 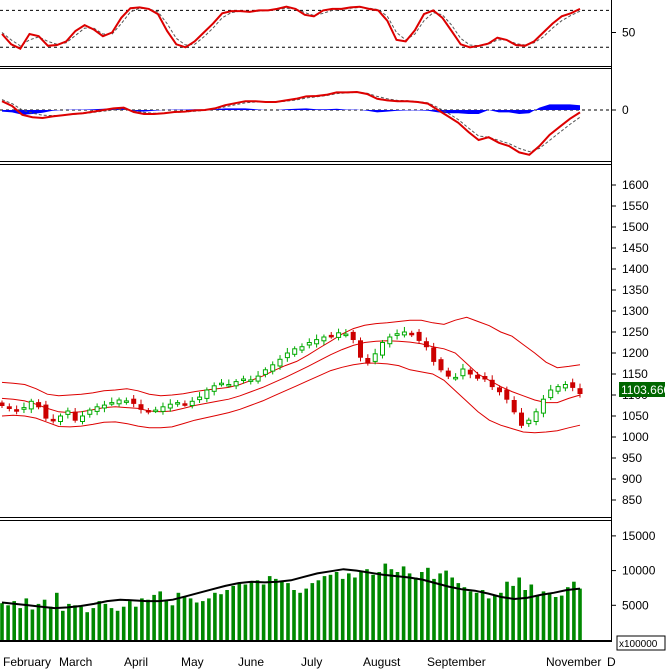 What do you see at coordinates (27, 662) in the screenshot?
I see `month-label: February` at bounding box center [27, 662].